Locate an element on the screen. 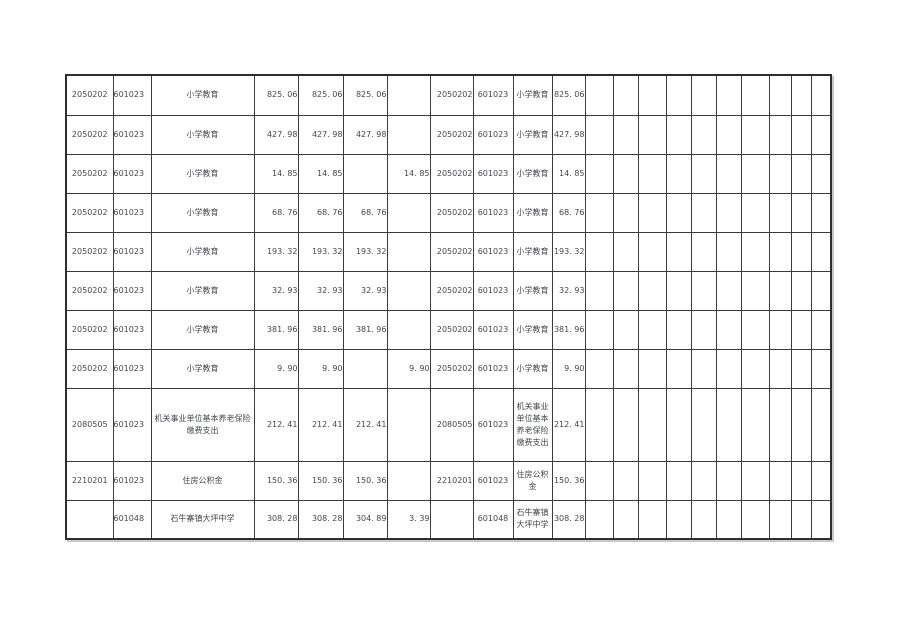  table-cell: 381. 96 is located at coordinates (365, 329).